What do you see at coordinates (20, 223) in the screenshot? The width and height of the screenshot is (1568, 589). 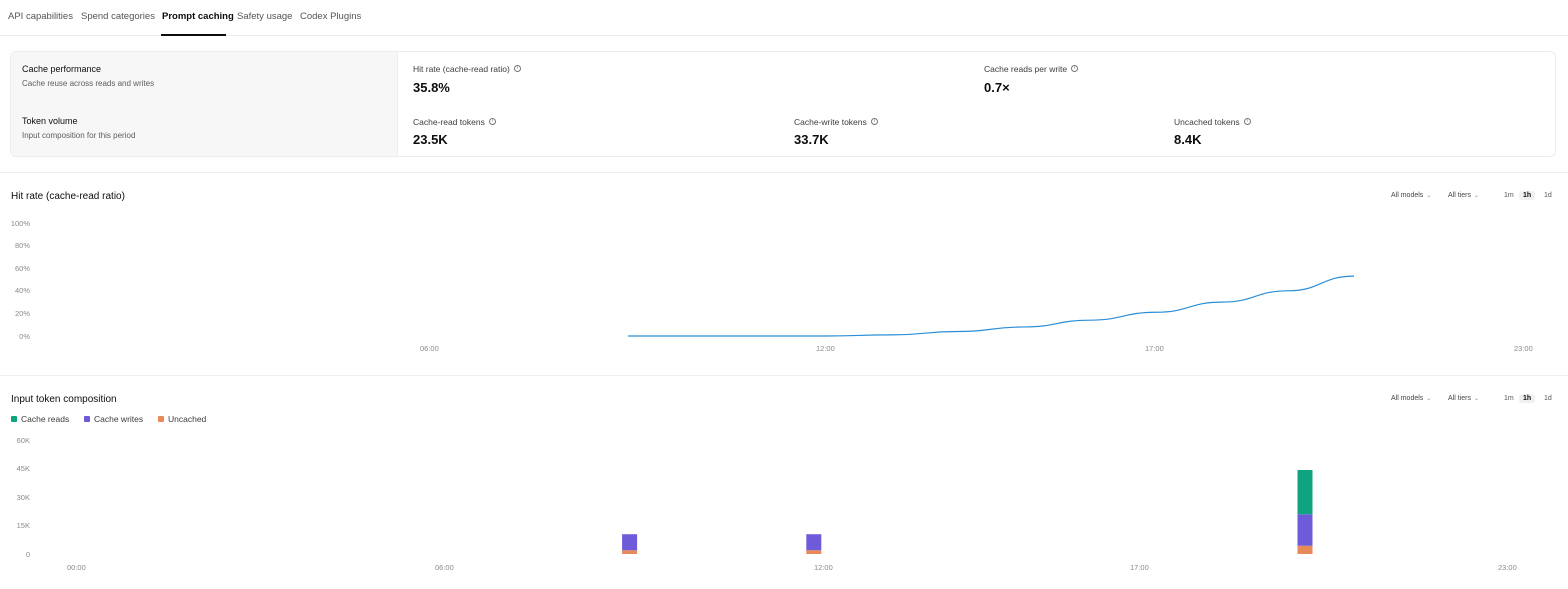 I see `y-tick-label: 100%` at bounding box center [20, 223].